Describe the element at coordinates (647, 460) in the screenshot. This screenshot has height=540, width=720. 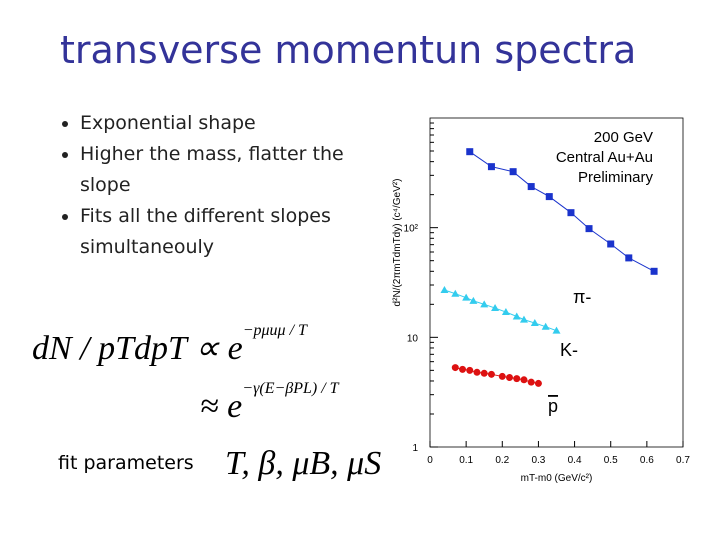
I see `x-tick-label: 0.6` at that location.